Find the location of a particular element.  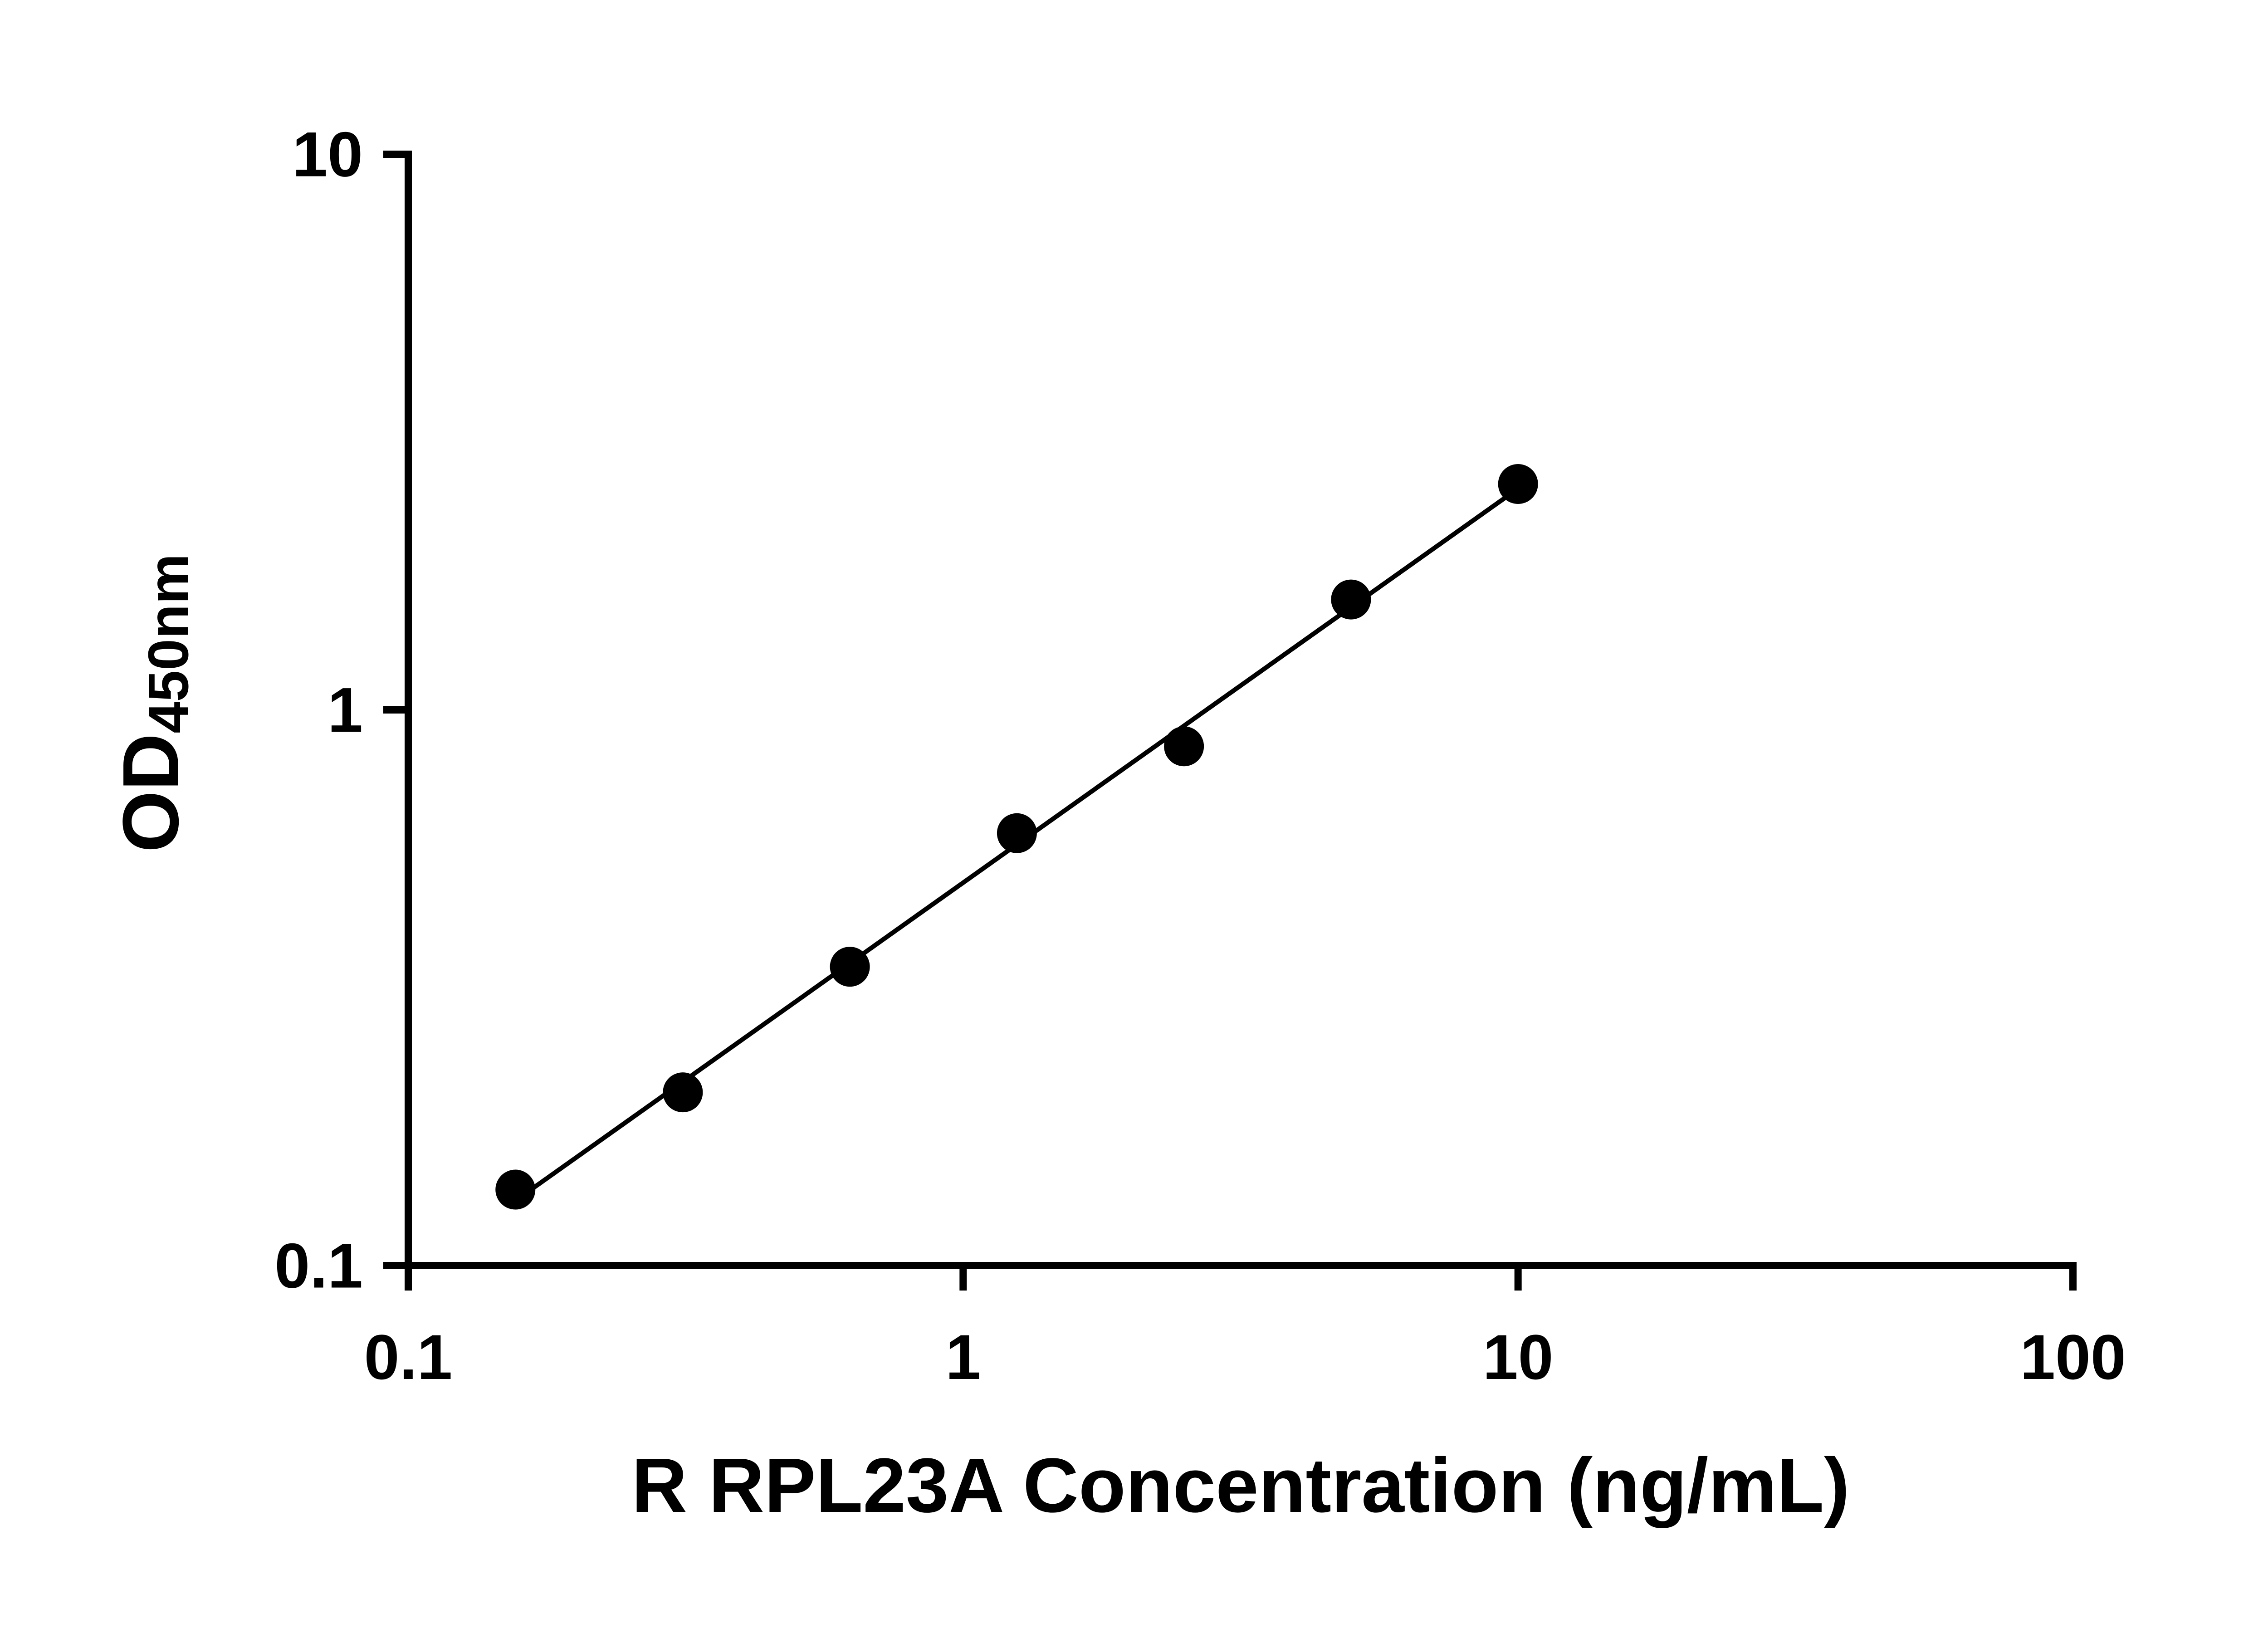

y-tick-label: 0.1 is located at coordinates (318, 1265).